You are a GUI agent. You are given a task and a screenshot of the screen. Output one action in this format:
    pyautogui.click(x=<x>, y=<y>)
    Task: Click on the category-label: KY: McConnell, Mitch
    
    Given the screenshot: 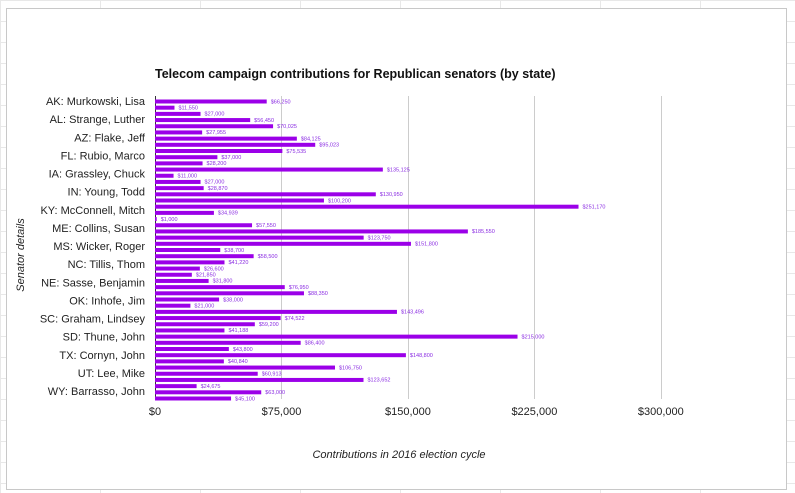 What is the action you would take?
    pyautogui.click(x=92, y=211)
    